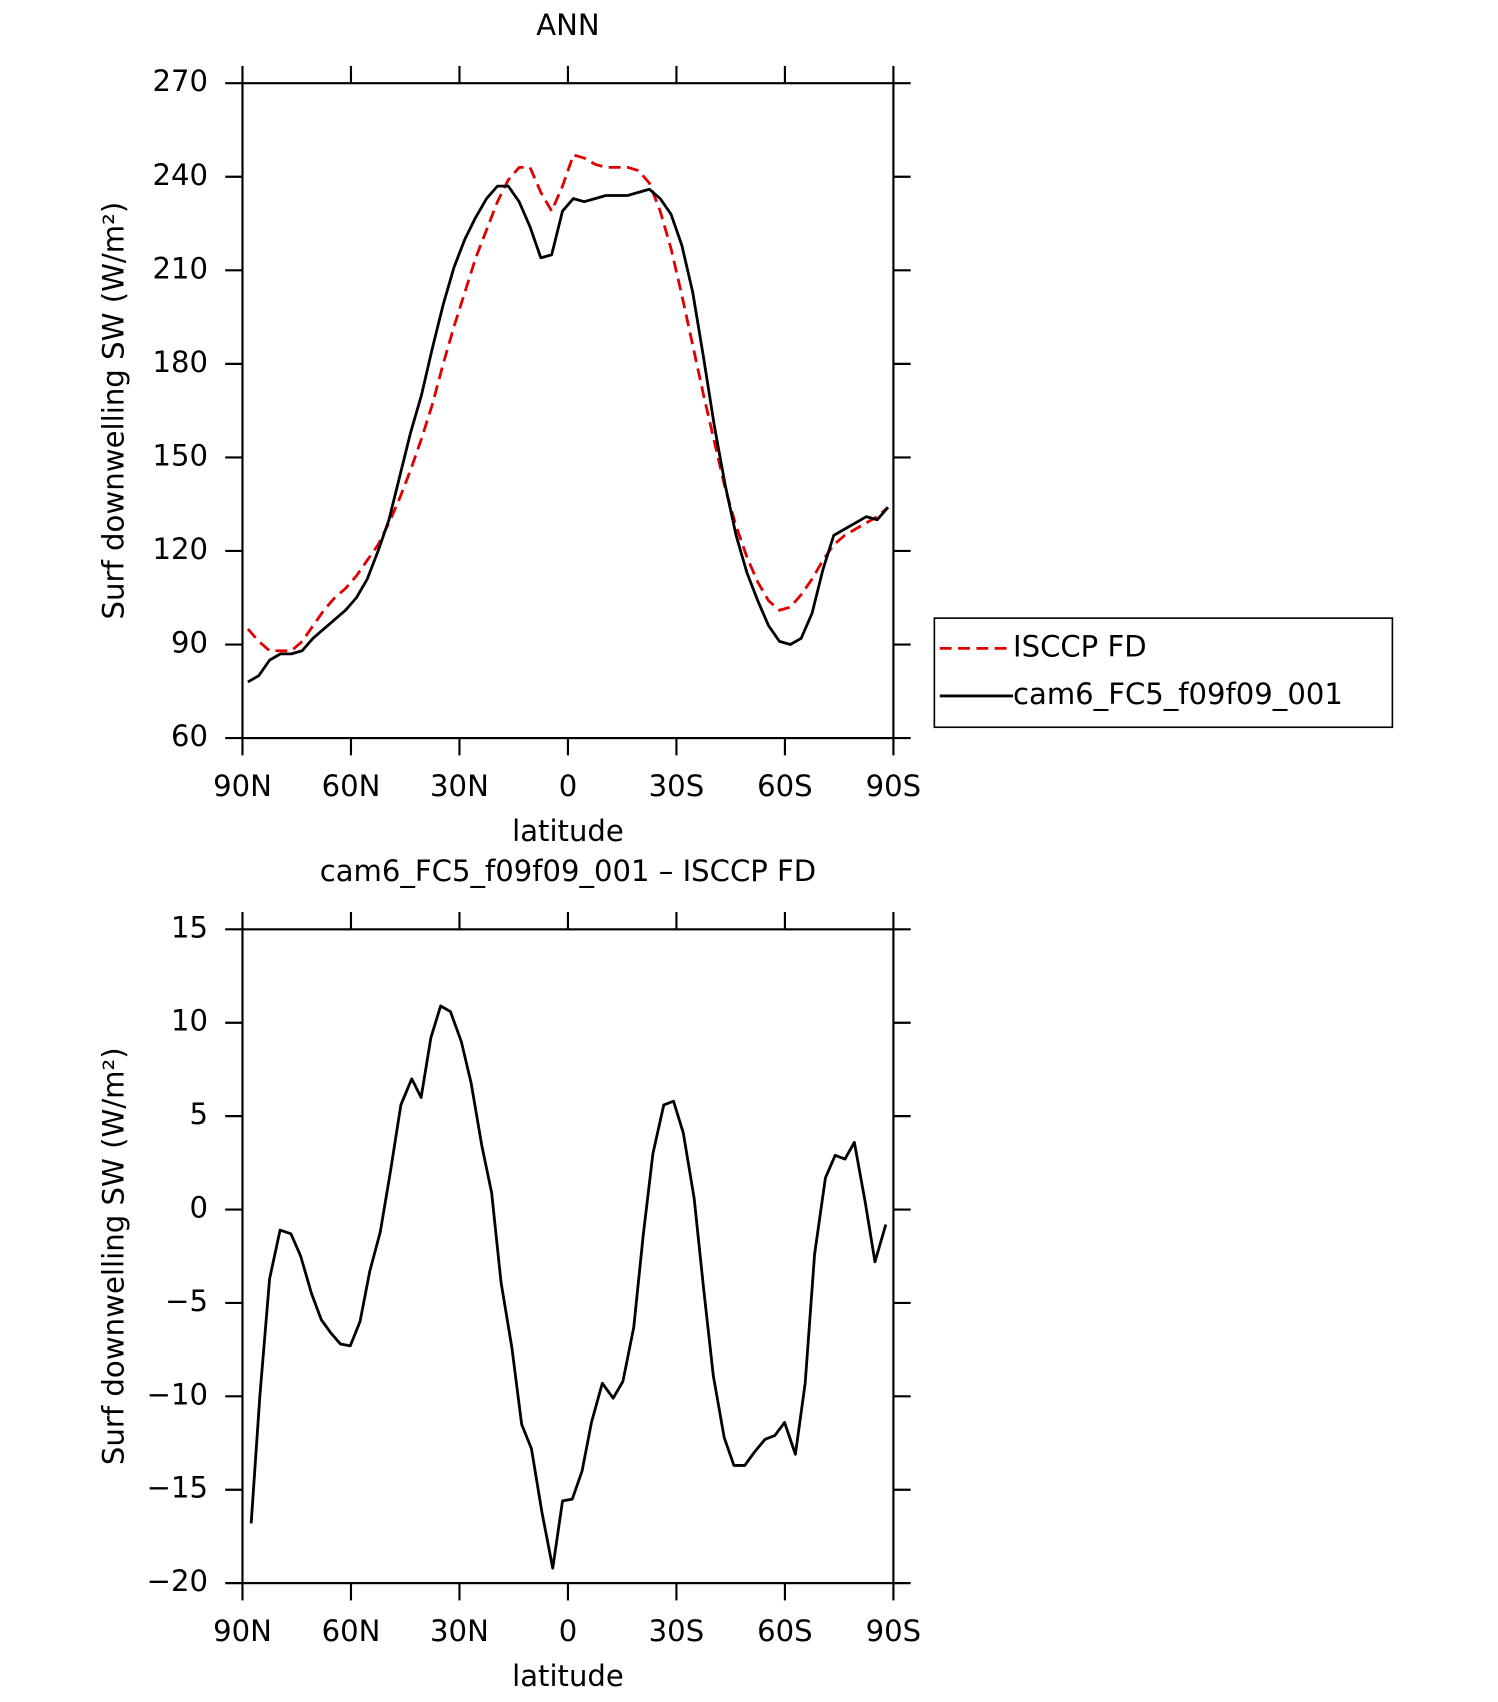 This screenshot has height=1702, width=1498. What do you see at coordinates (177, 1488) in the screenshot?
I see `y-tick-label: −15` at bounding box center [177, 1488].